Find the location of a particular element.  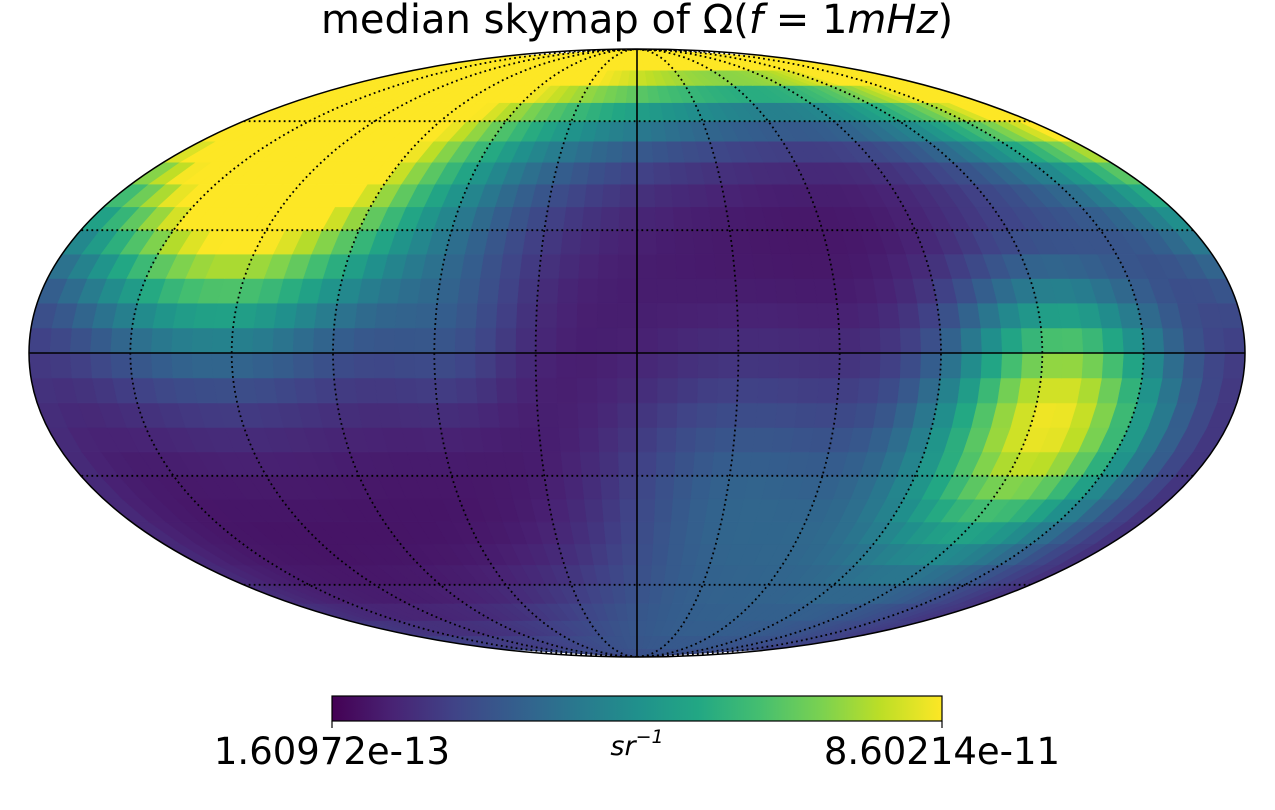

chart-title: median skymap of Ω(f = 1mHz) is located at coordinates (637, 21).